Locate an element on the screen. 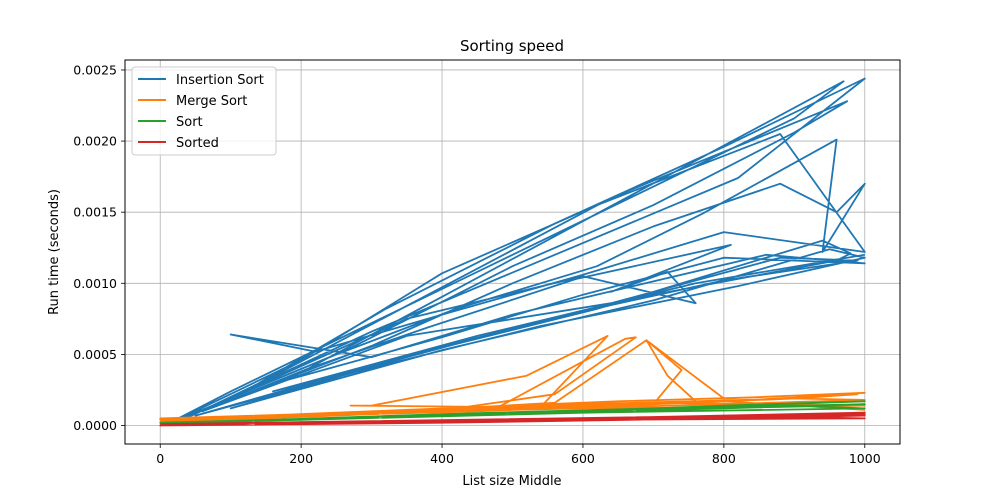  legend-label: Merge Sort is located at coordinates (211, 101).